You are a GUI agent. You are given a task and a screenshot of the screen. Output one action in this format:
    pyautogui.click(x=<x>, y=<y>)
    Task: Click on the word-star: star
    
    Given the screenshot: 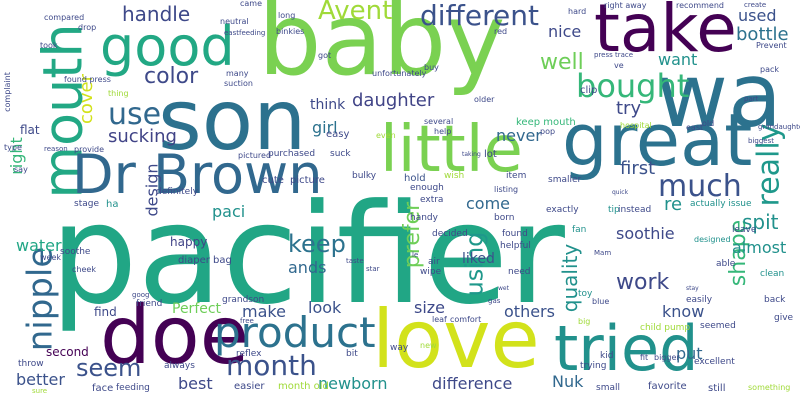 What is the action you would take?
    pyautogui.click(x=373, y=269)
    